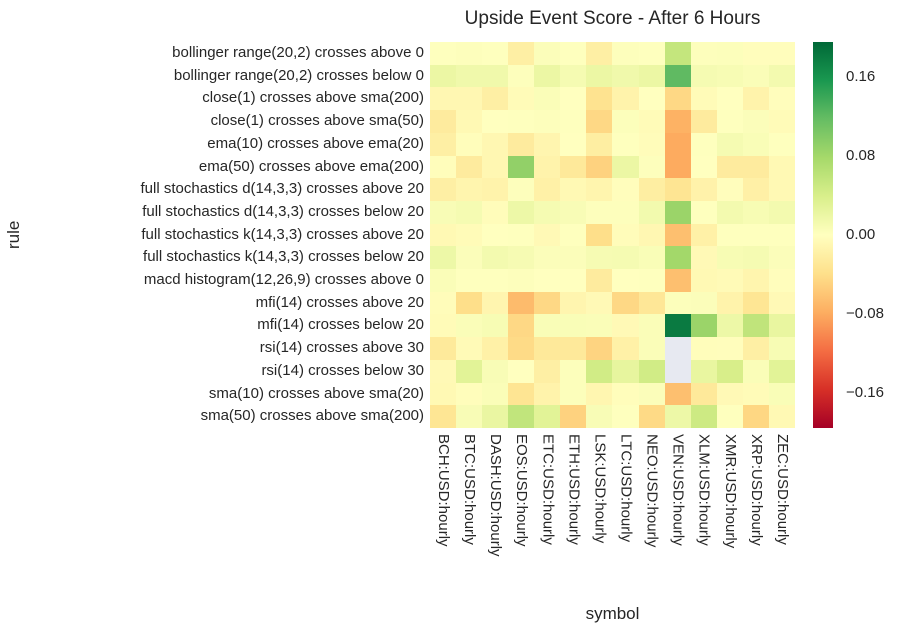  I want to click on x-tick-label: BTC:USD:hourly, so click(470, 489).